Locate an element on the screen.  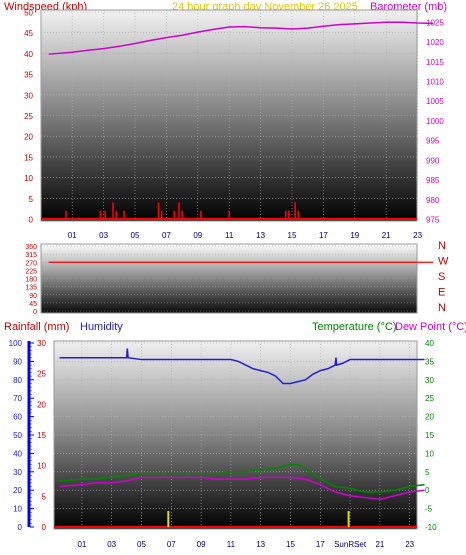
dewpoint-axis-title: Dew Point (°C) is located at coordinates (430, 327).